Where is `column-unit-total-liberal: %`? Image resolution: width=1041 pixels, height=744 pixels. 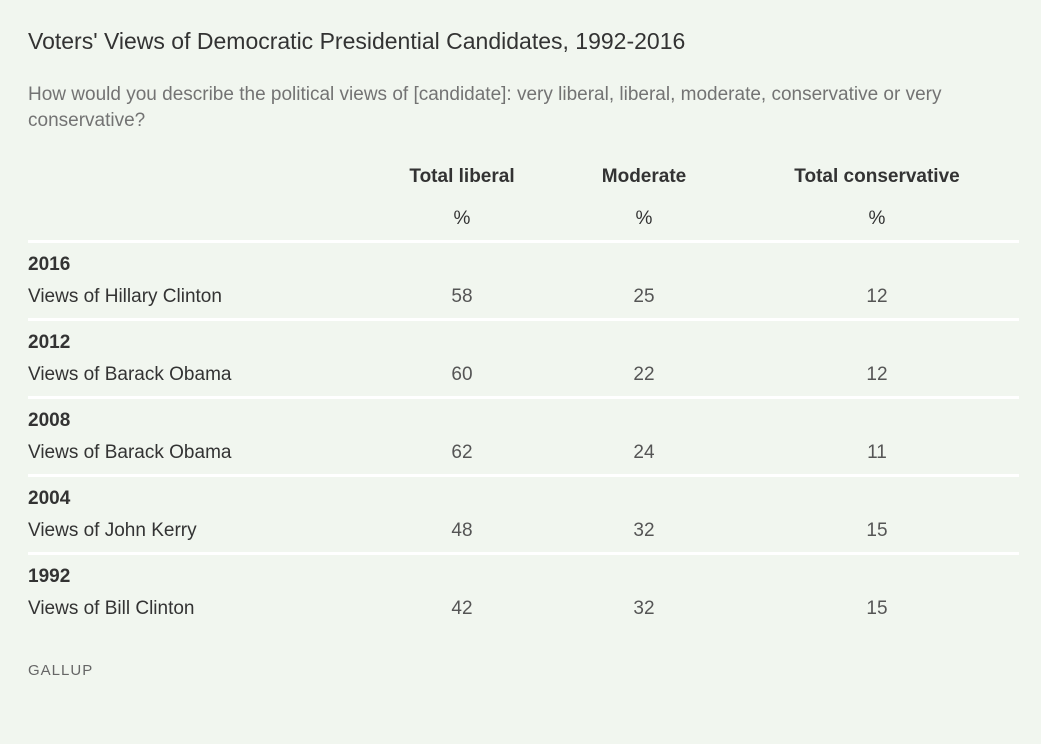 column-unit-total-liberal: % is located at coordinates (462, 218).